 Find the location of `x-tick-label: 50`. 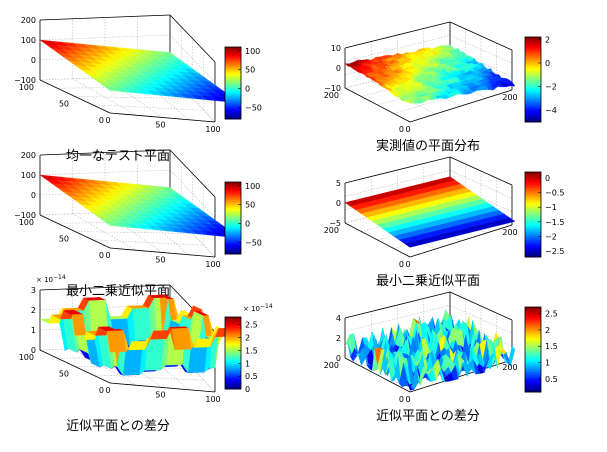

x-tick-label: 50 is located at coordinates (160, 395).